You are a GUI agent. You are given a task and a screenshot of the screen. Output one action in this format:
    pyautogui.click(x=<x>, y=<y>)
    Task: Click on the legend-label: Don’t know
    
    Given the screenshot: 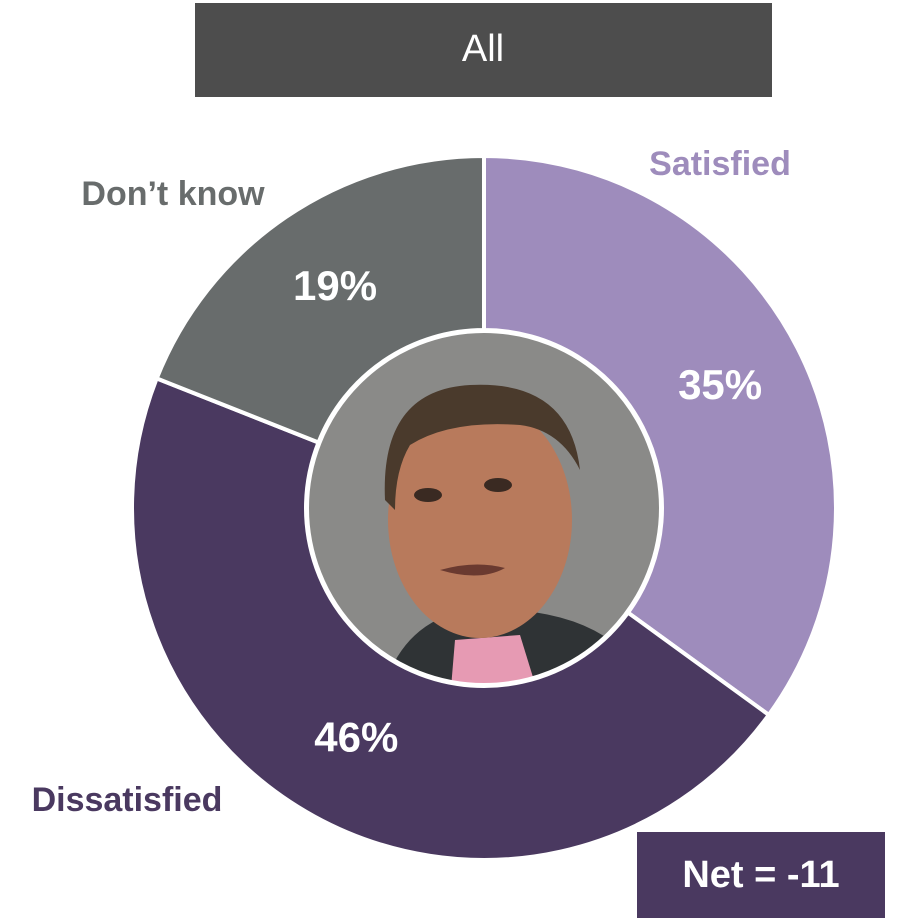 What is the action you would take?
    pyautogui.click(x=173, y=194)
    